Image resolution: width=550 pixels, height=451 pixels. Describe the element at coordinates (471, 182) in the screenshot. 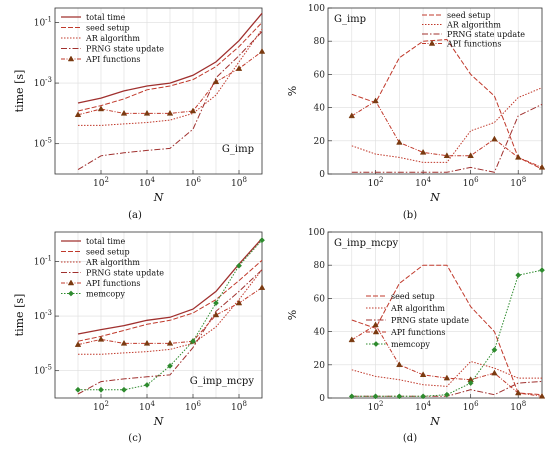

I see `x-tick-label: 10⁶` at that location.